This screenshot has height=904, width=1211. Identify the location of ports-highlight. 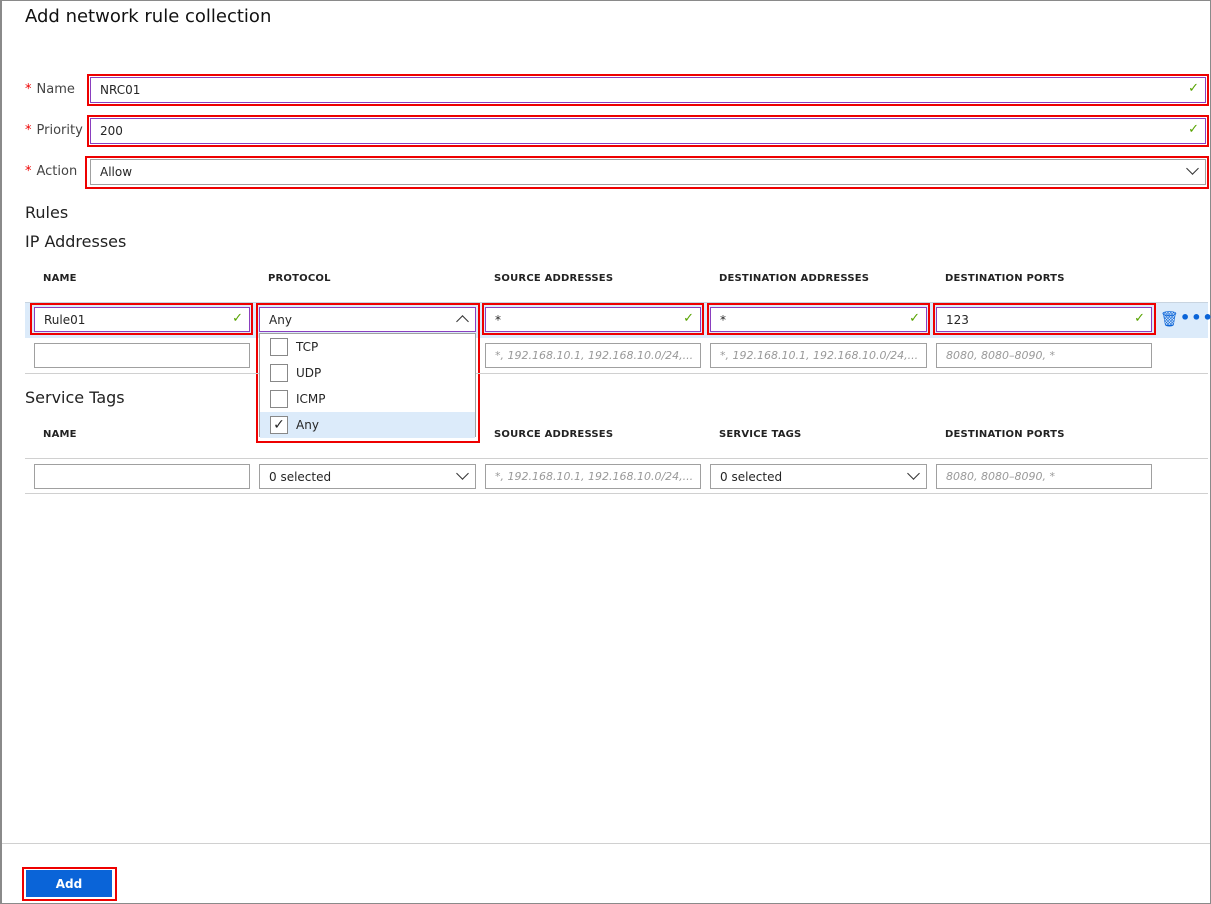
(1044, 319).